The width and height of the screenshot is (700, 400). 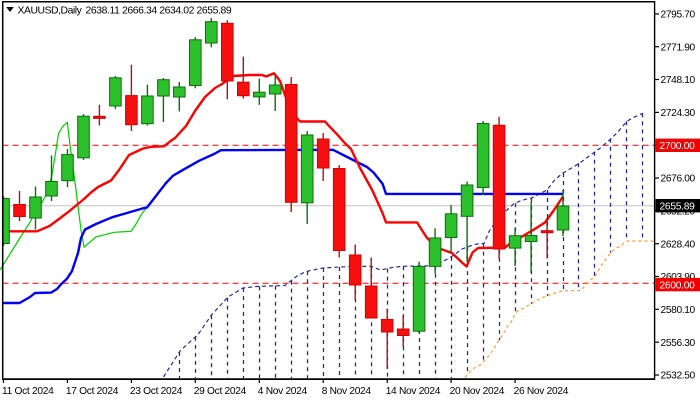 What do you see at coordinates (678, 376) in the screenshot?
I see `svg-text: 2532.50` at bounding box center [678, 376].